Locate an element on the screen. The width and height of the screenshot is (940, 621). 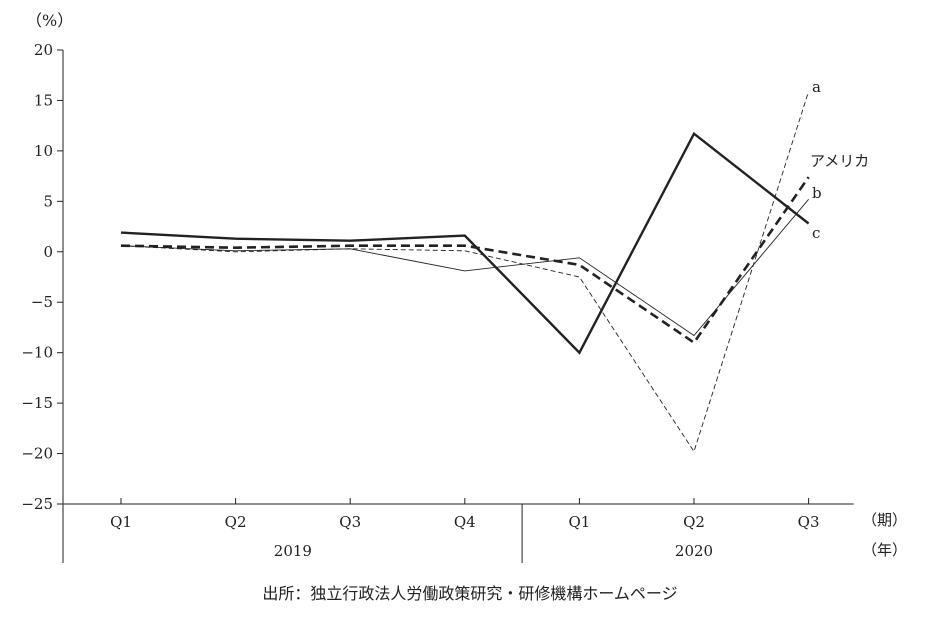
x-axis: Q1 Q2 Q3 Q4 Q1 Q2 Q3 2019 2020 is located at coordinates (458, 530).